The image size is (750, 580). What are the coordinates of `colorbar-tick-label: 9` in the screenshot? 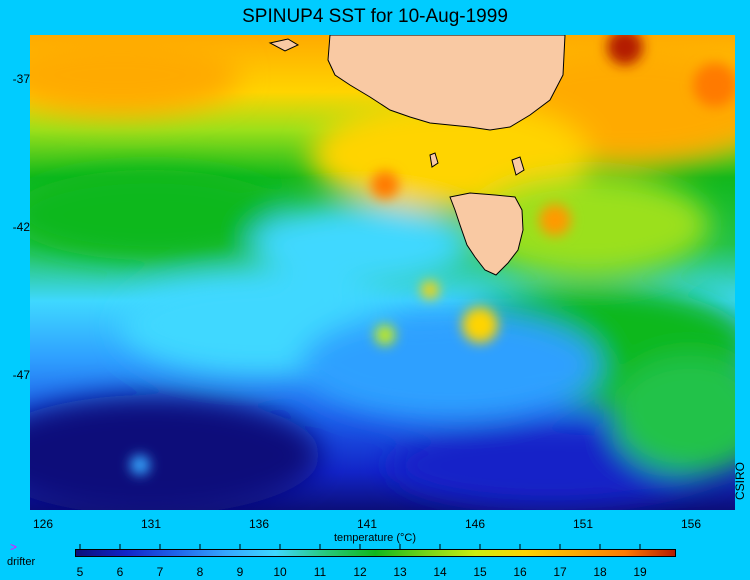 It's located at (240, 572).